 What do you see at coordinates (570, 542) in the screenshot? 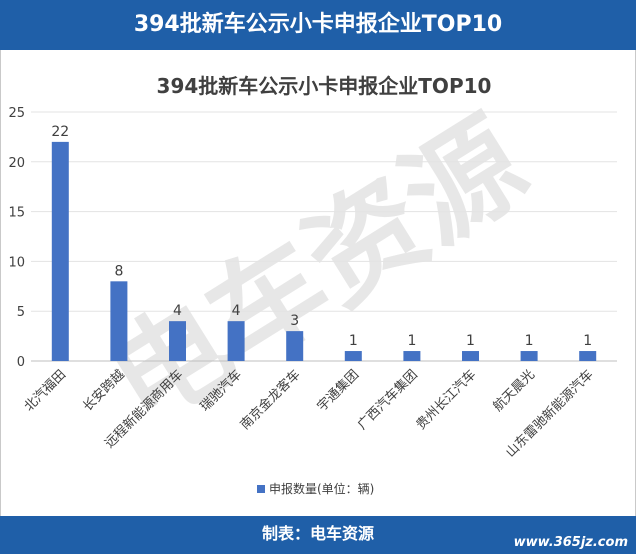
I see `site-url: www.365jz.com` at bounding box center [570, 542].